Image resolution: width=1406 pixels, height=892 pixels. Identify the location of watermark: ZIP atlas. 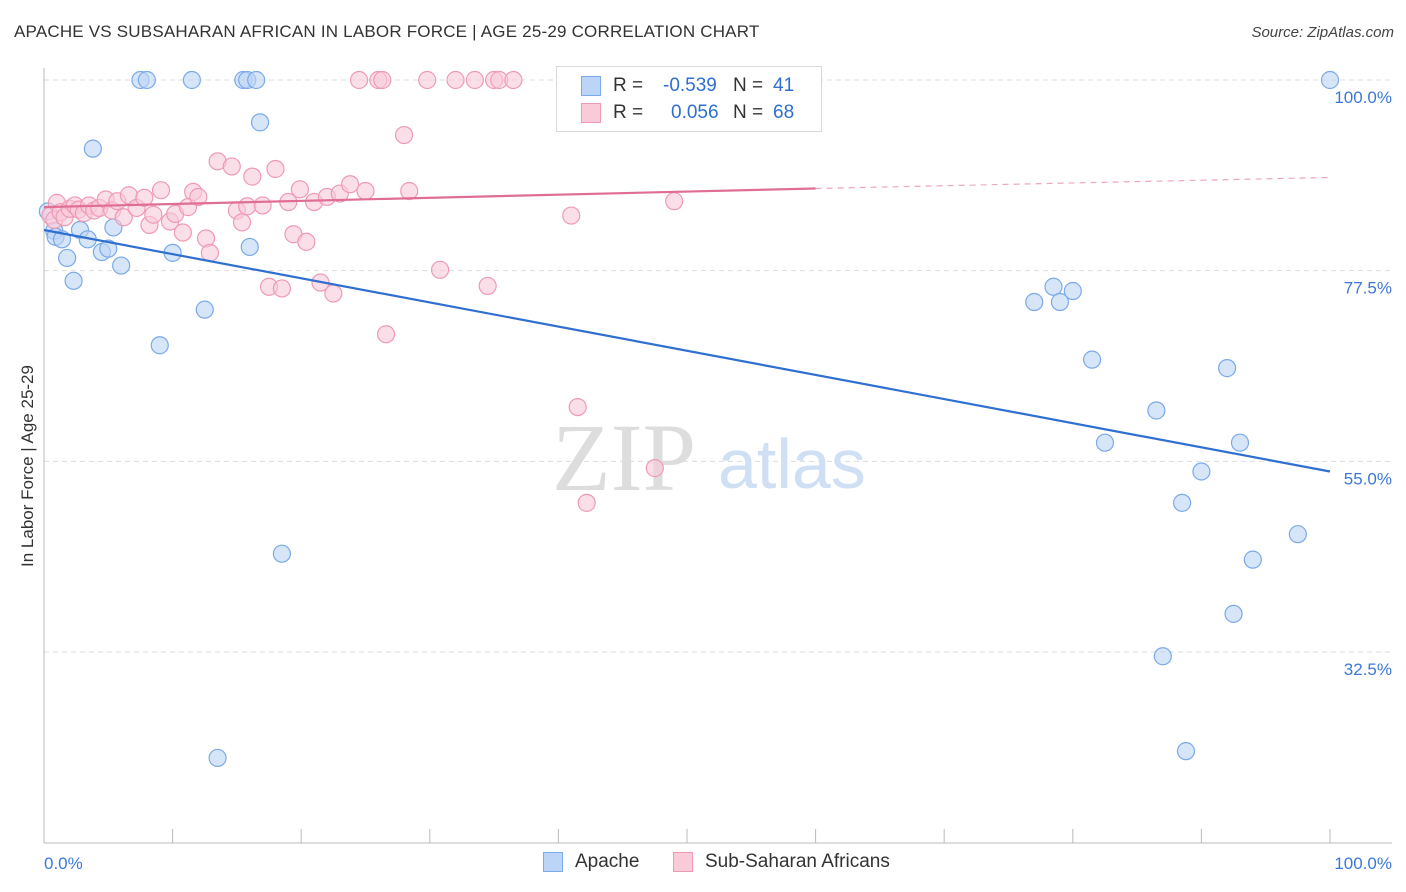
(709, 457).